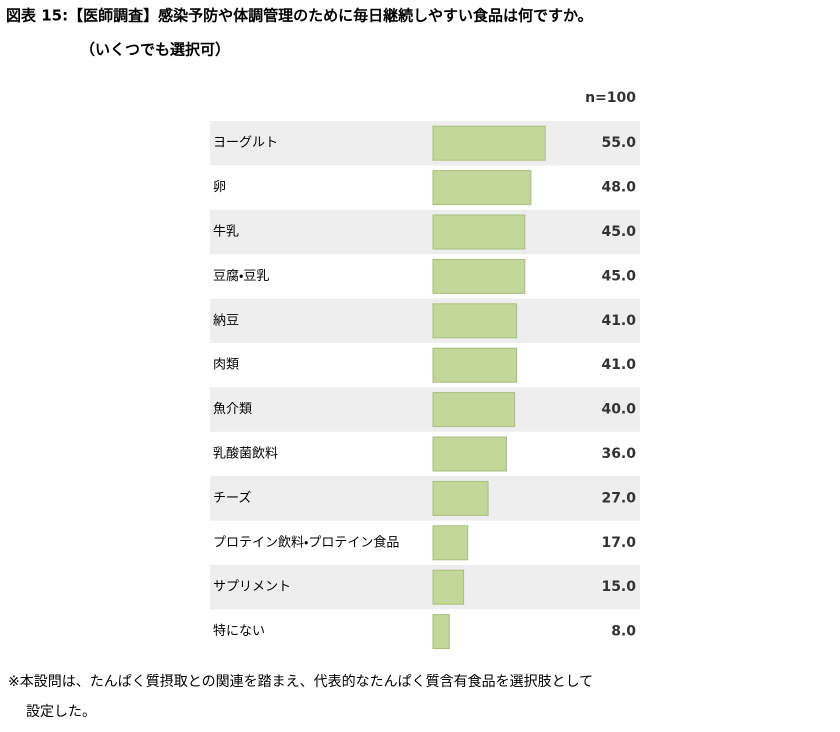  I want to click on category-label: 乳酸菌飲料, so click(245, 454).